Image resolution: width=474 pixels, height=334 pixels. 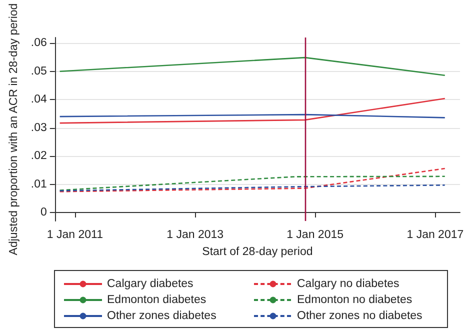 I want to click on x-tick-label: 1 Jan 2015, so click(x=315, y=235).